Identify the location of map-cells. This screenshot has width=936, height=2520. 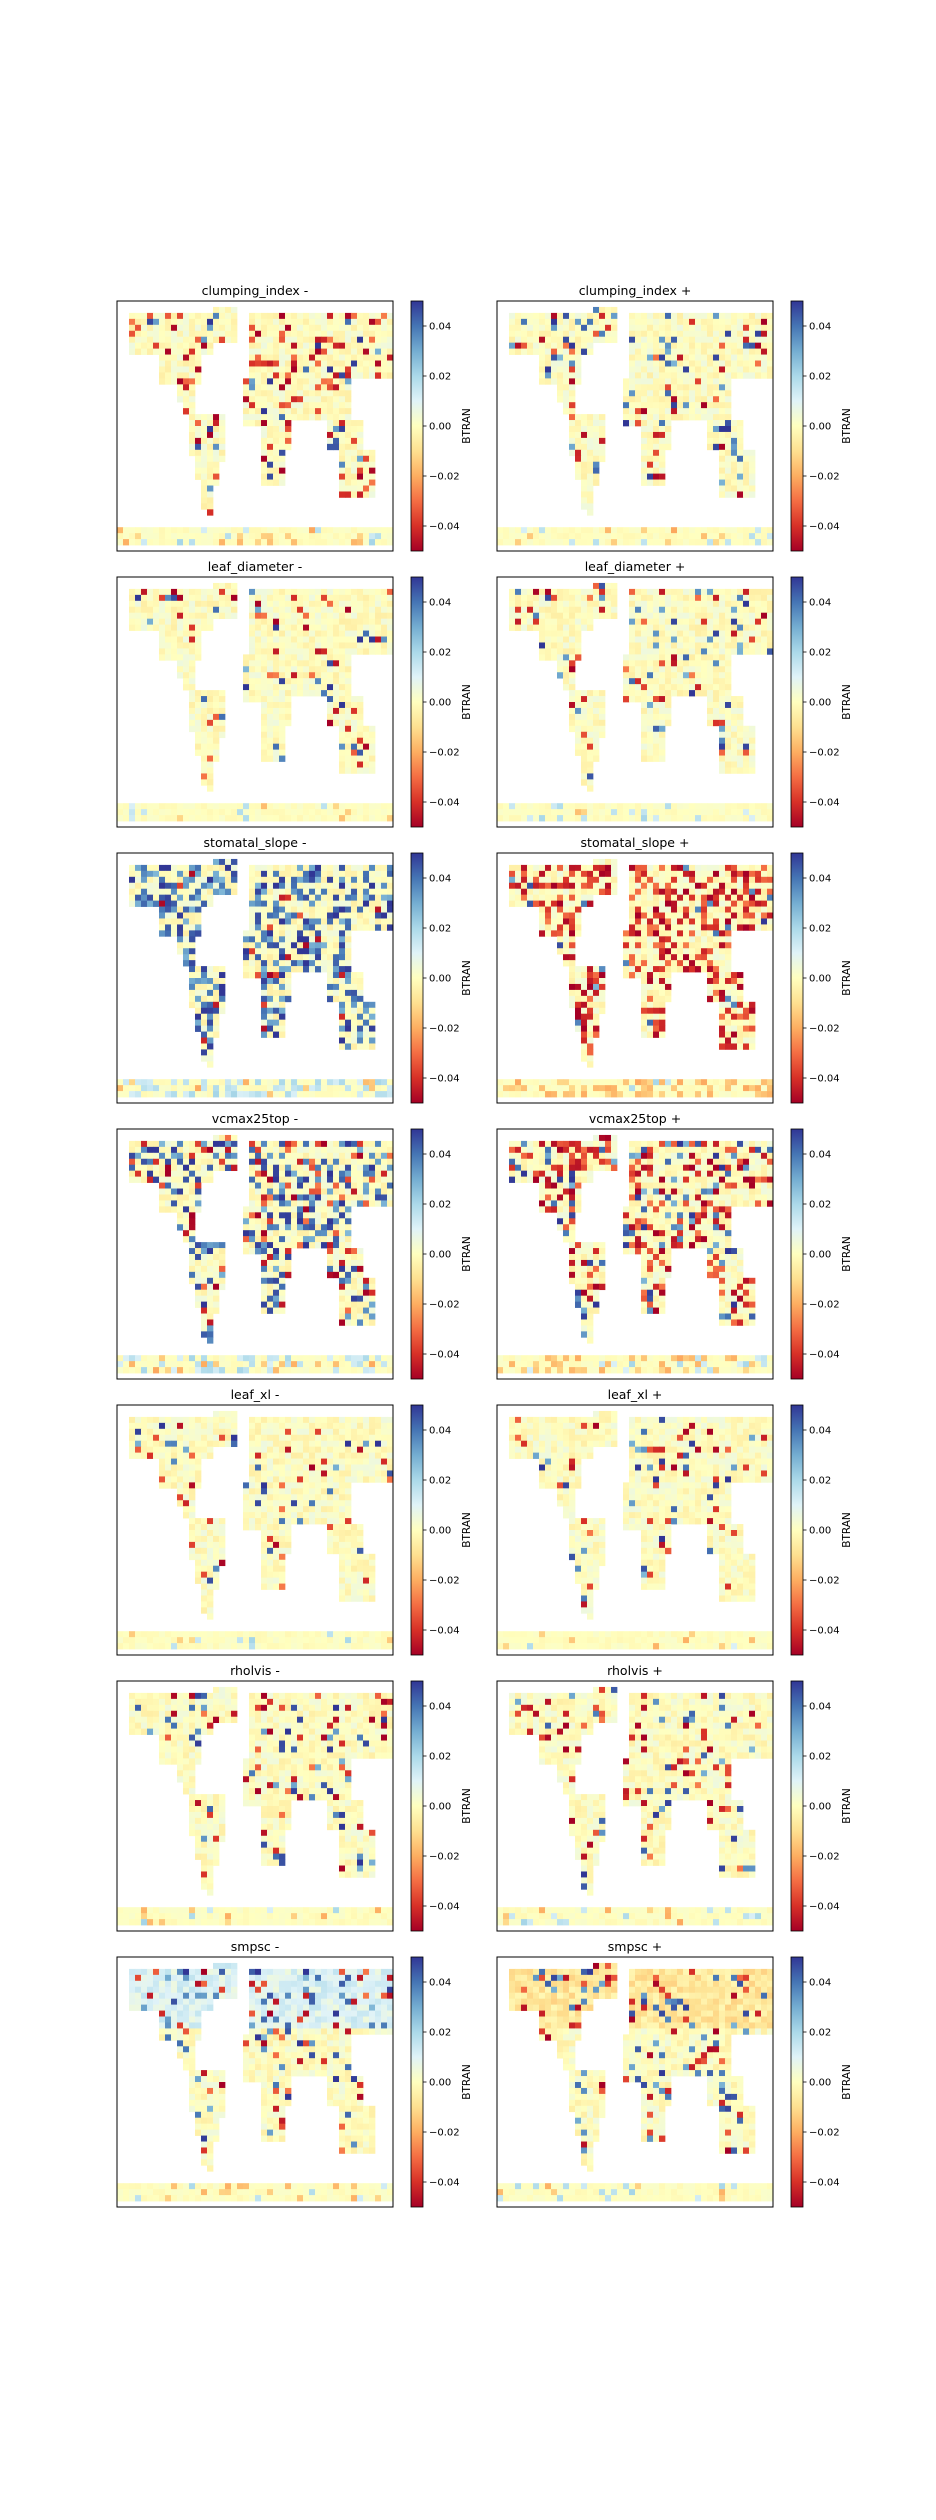
(635, 978).